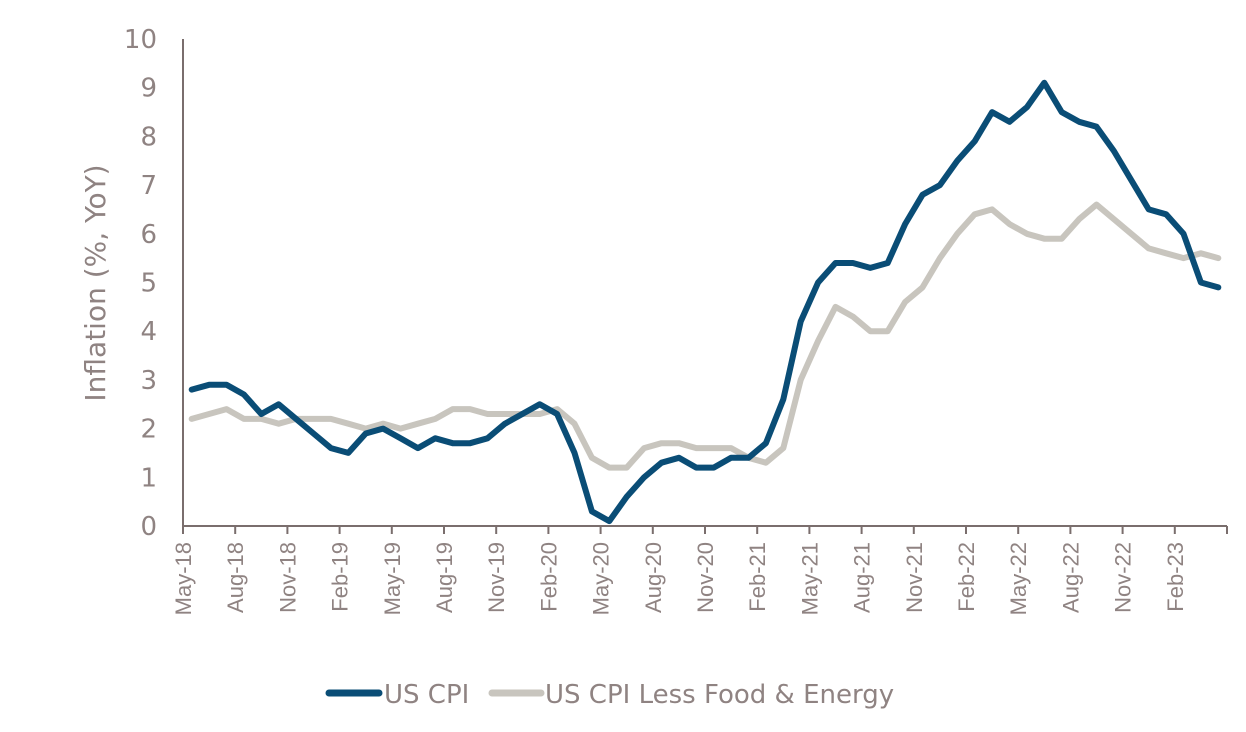 The image size is (1246, 732). Describe the element at coordinates (148, 235) in the screenshot. I see `y-tick-label: 6` at that location.